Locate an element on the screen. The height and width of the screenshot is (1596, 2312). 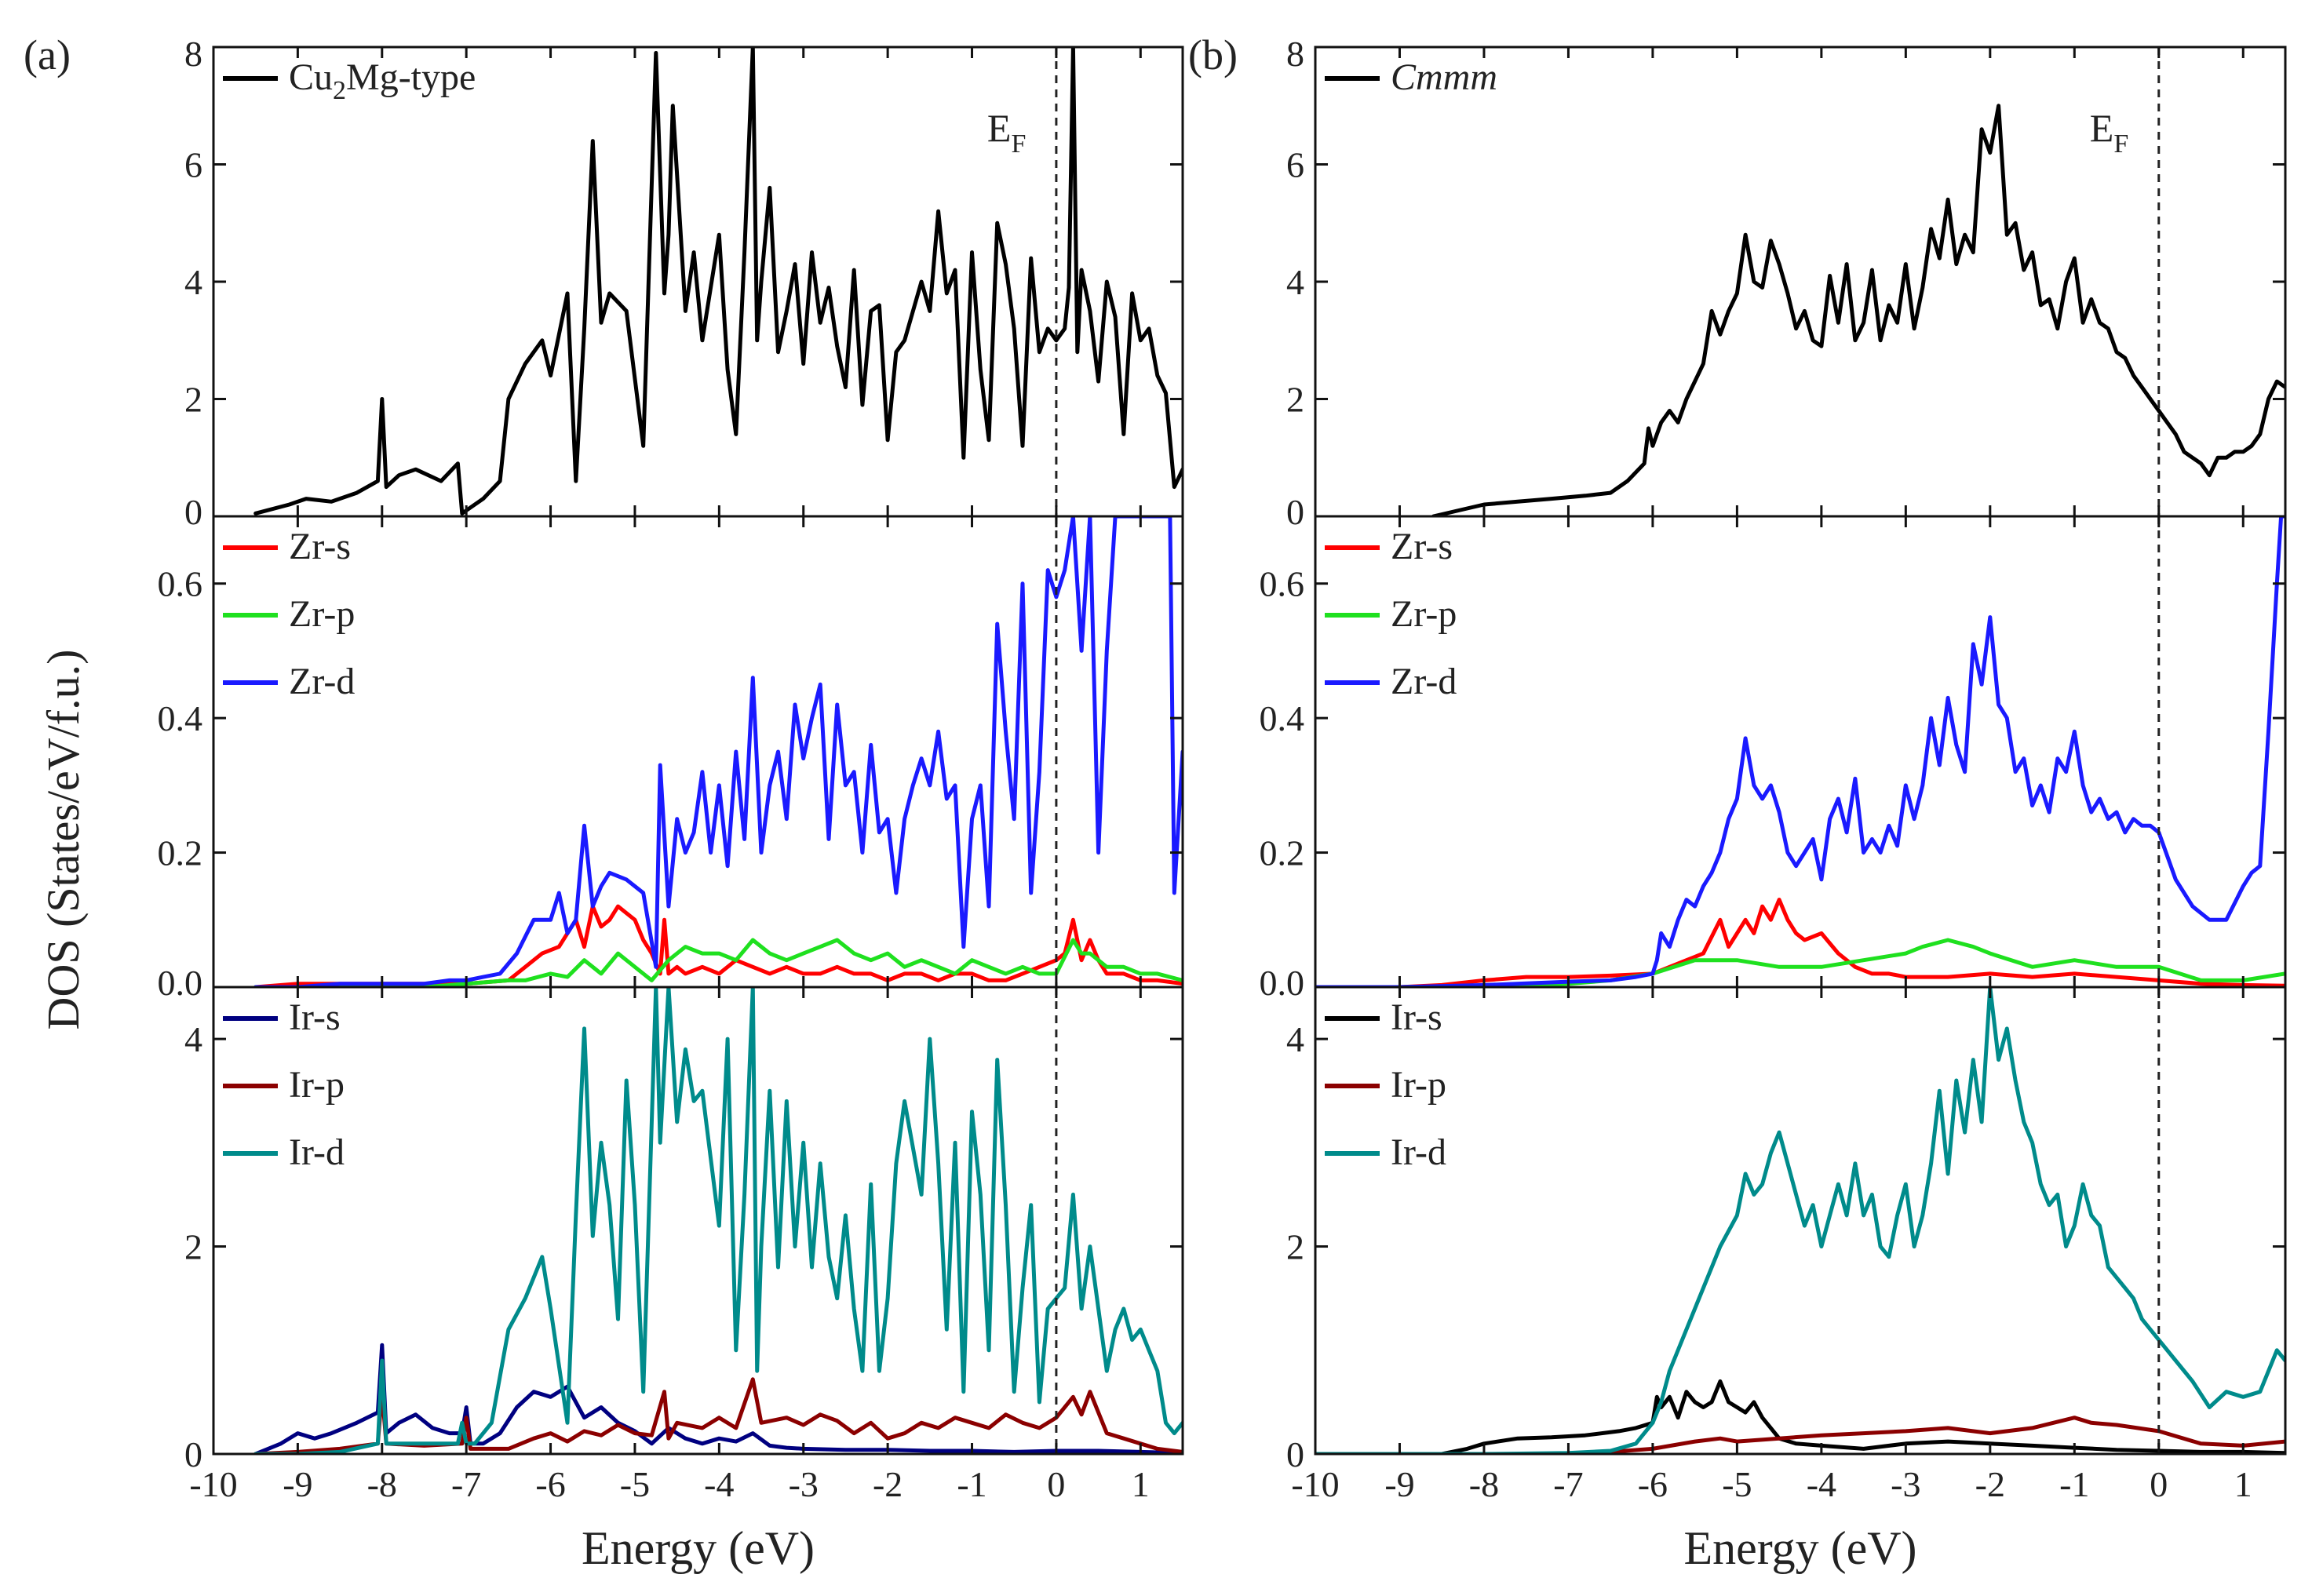
series-line-cu2mg-type is located at coordinates (718, 281).